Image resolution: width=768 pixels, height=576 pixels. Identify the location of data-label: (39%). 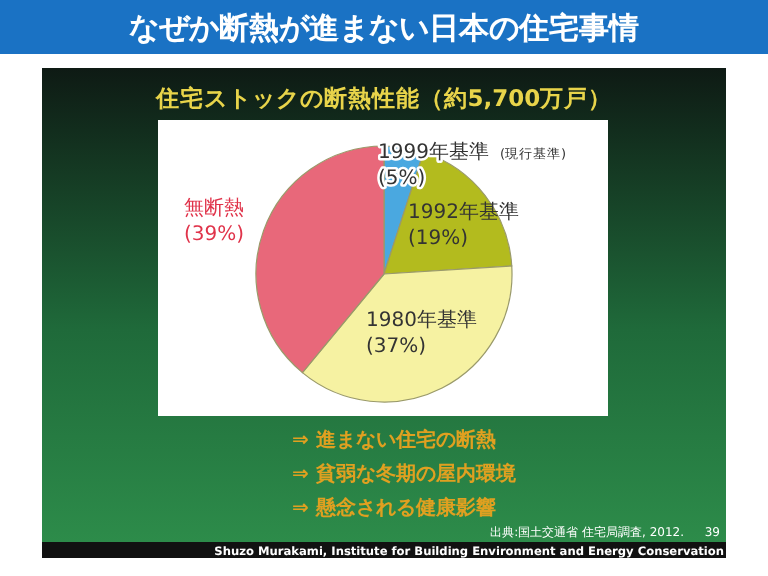
(214, 235).